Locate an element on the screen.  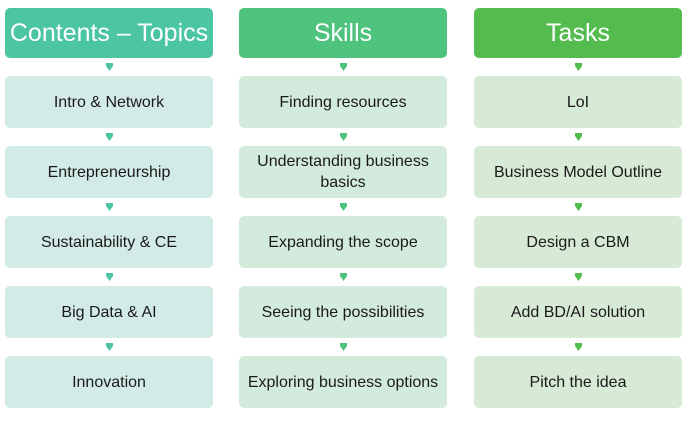
list-item: Finding resources is located at coordinates (343, 102).